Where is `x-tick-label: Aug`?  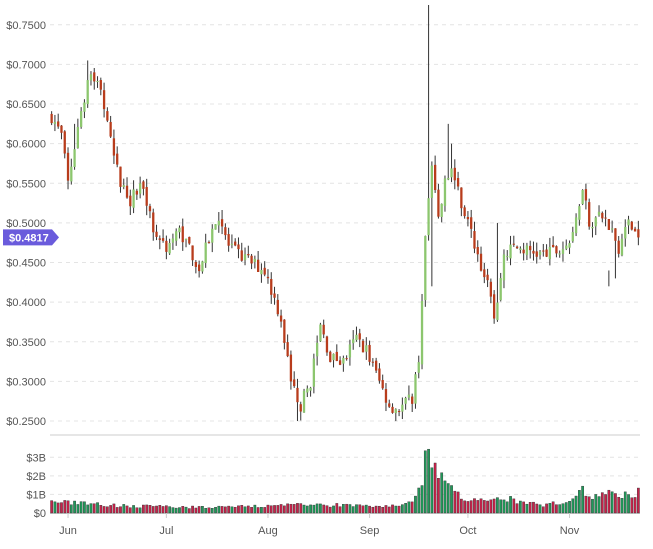 x-tick-label: Aug is located at coordinates (268, 531).